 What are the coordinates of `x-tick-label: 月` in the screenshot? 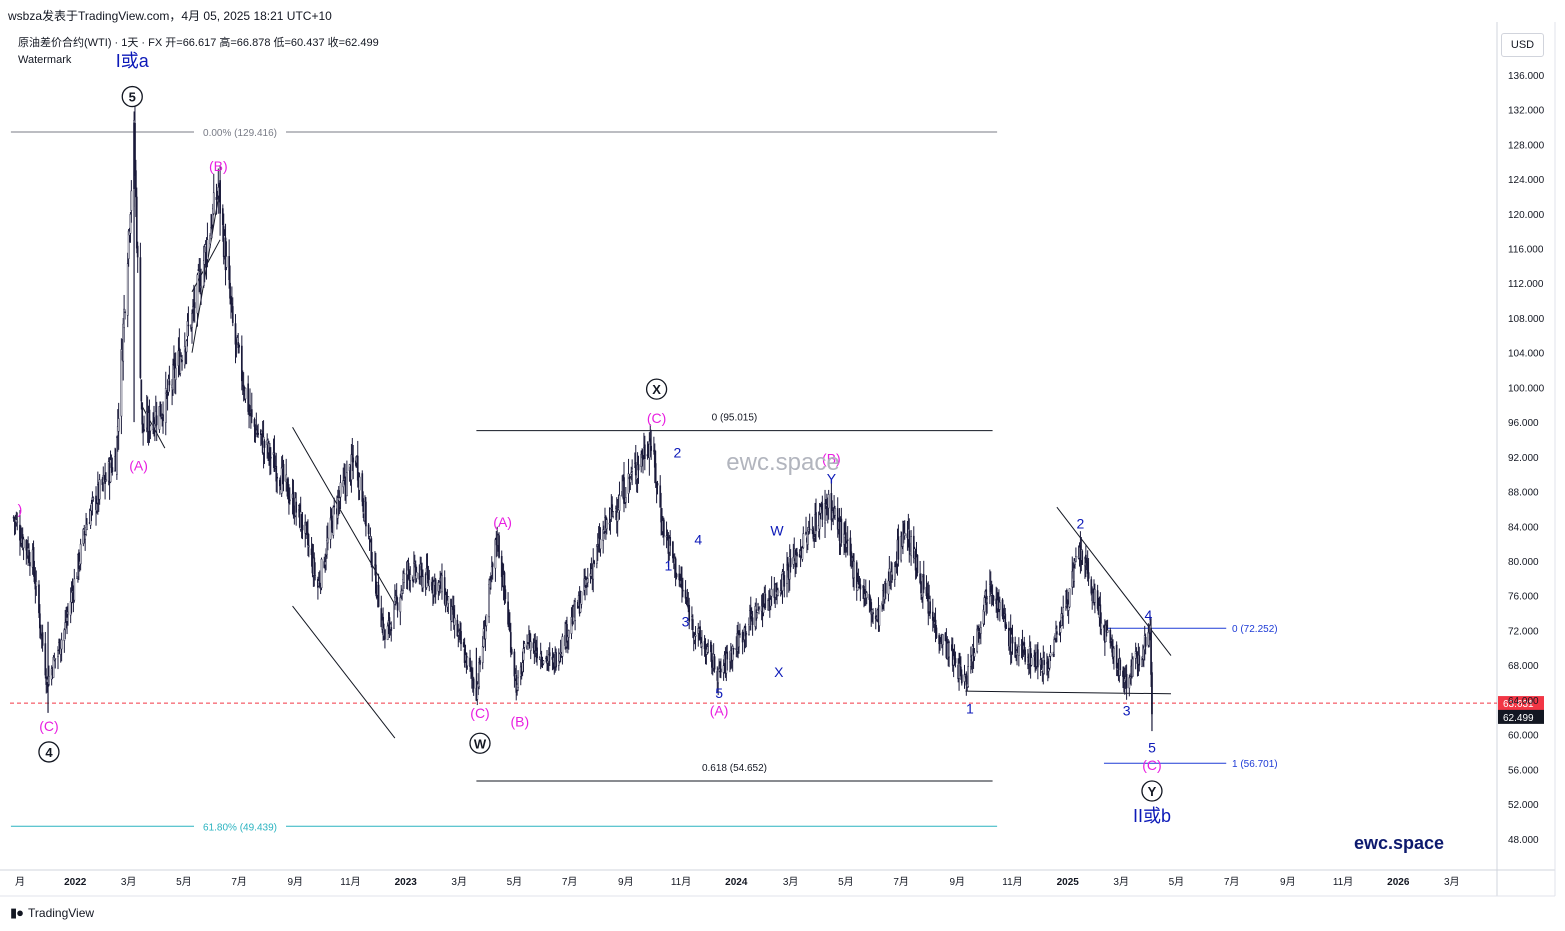 It's located at (20, 882).